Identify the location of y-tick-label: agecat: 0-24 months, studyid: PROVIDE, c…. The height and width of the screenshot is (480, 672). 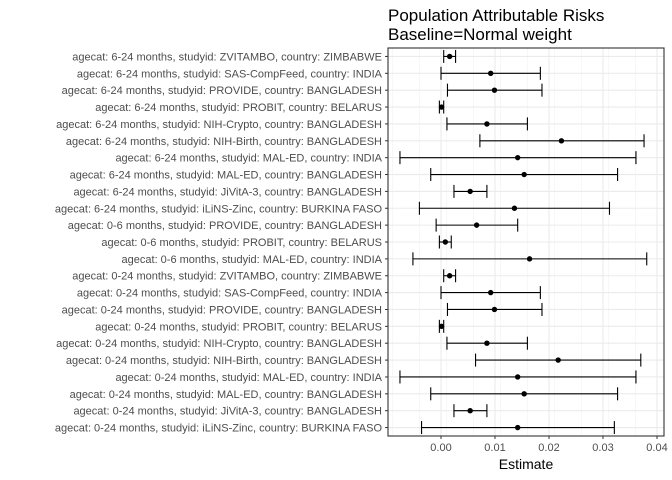
(222, 310).